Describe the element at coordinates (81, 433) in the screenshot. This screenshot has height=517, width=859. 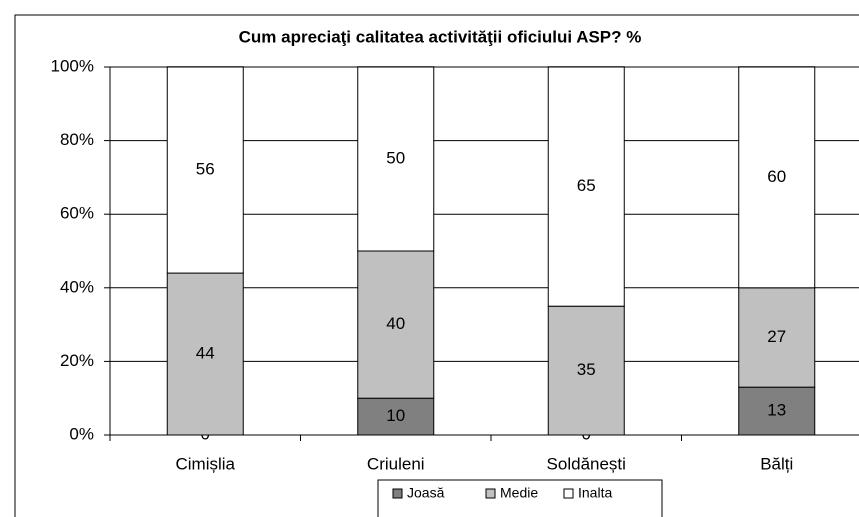
I see `y-tick-label: 0%` at that location.